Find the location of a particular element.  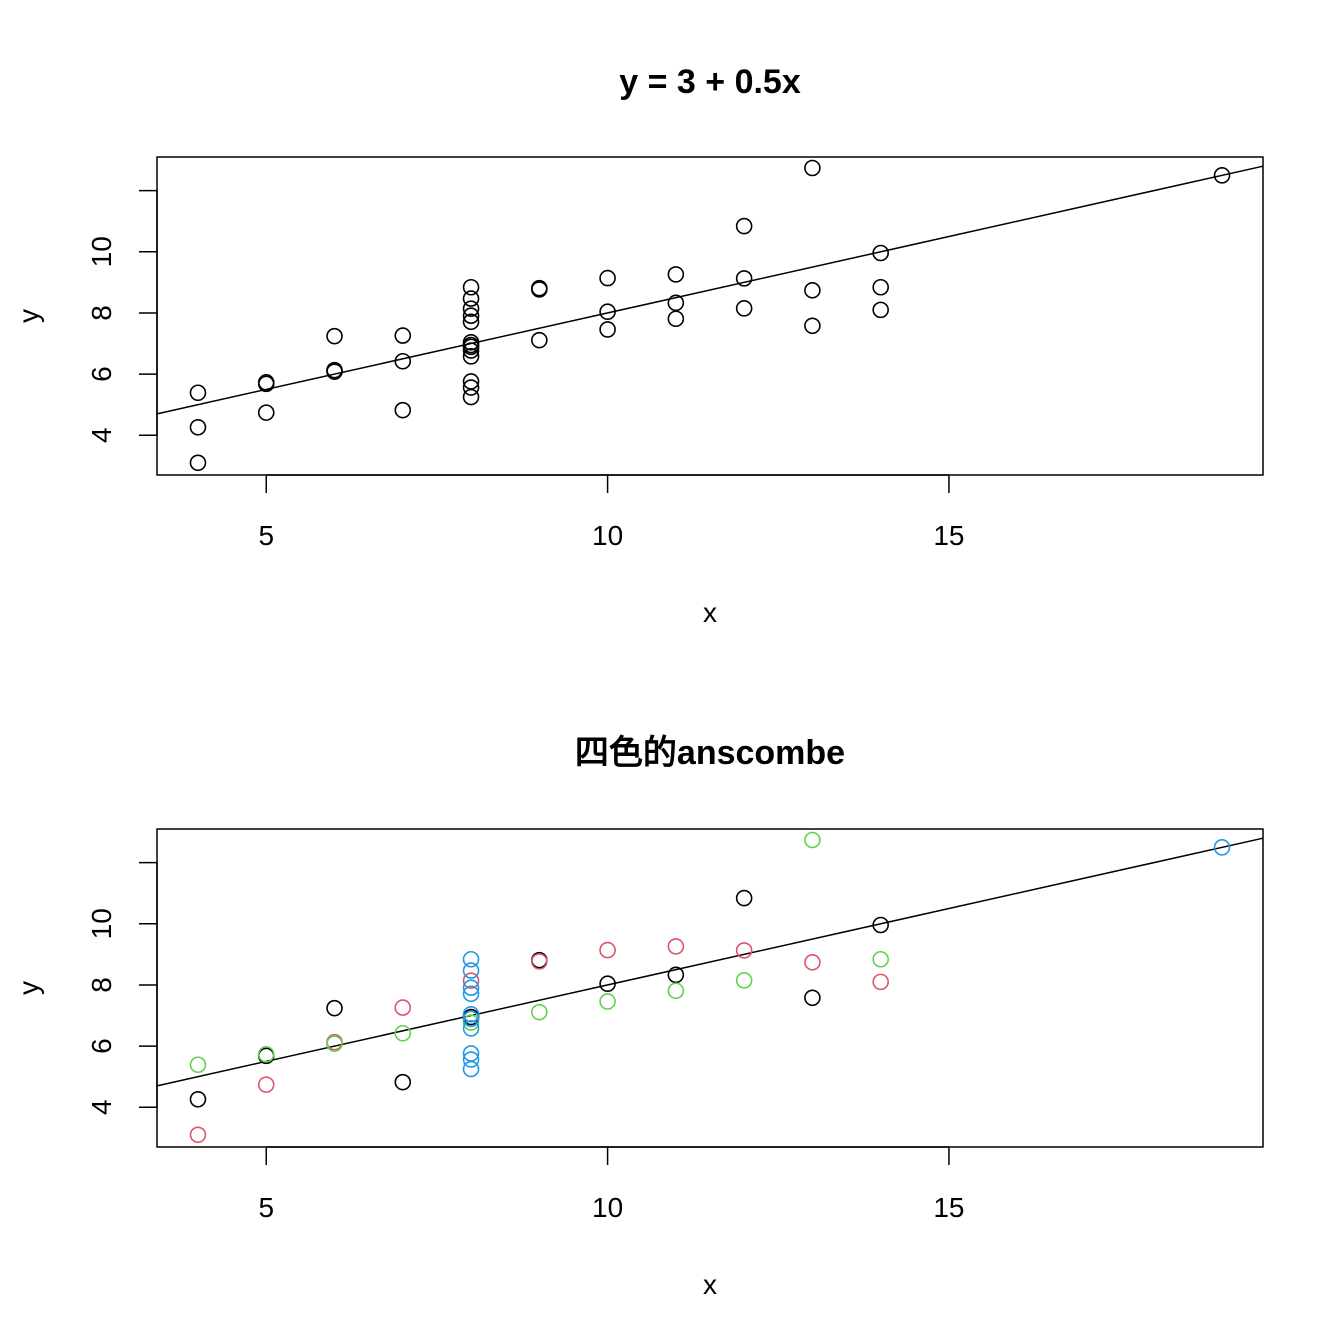

y-axis-label: y is located at coordinates (28, 316).